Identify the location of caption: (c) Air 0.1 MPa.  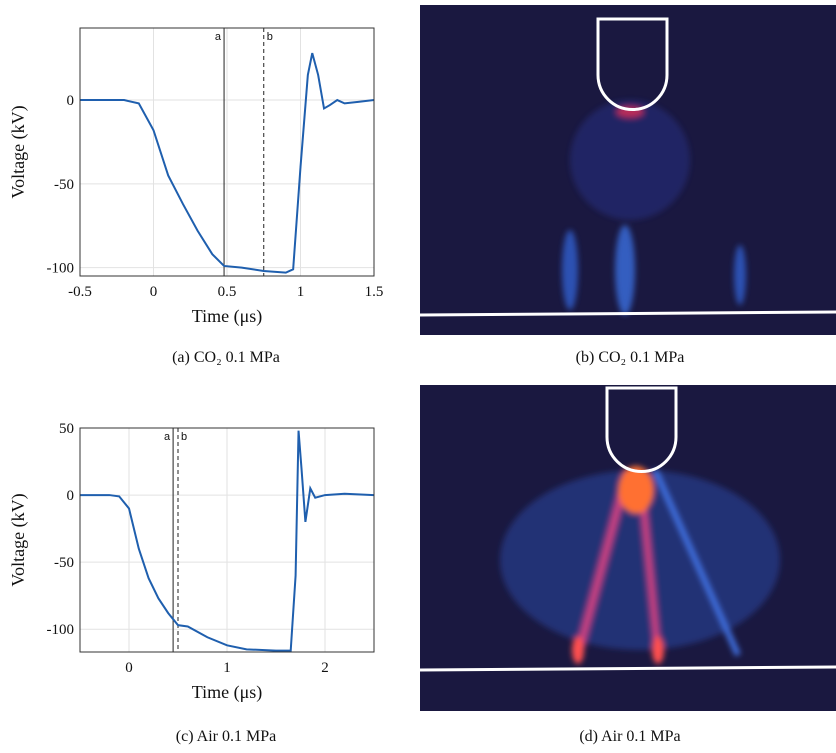
(226, 736).